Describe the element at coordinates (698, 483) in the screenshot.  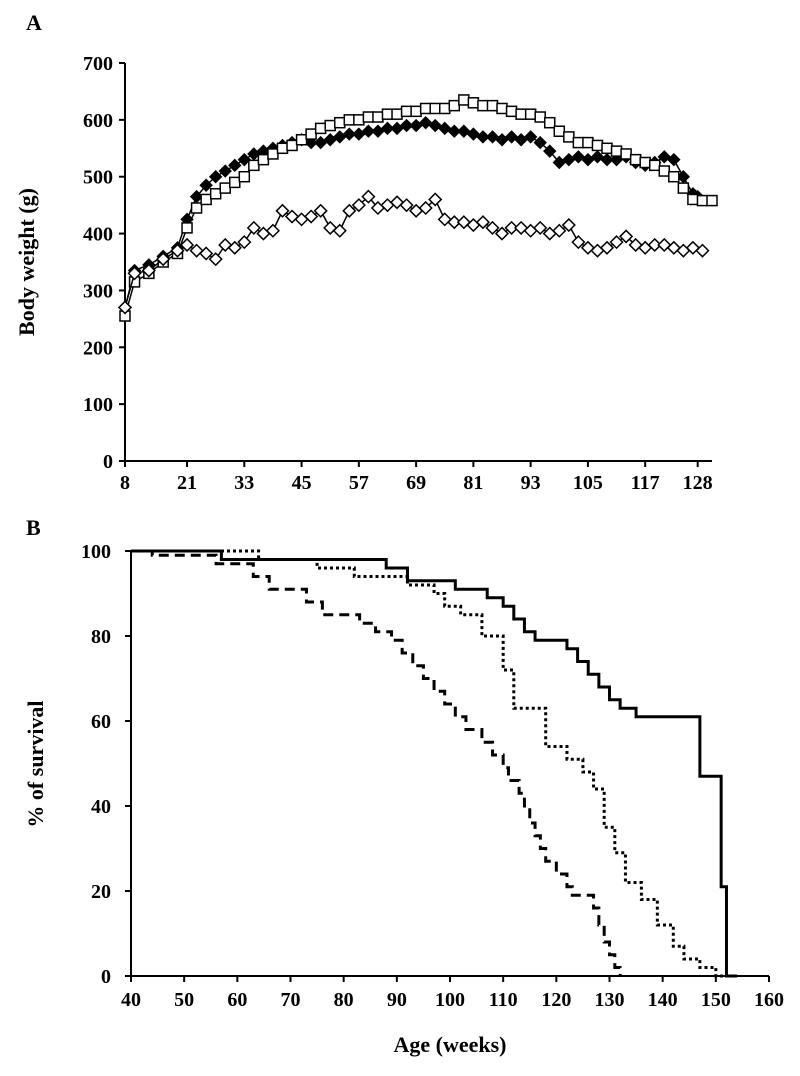
I see `x-tick-label: 128` at that location.